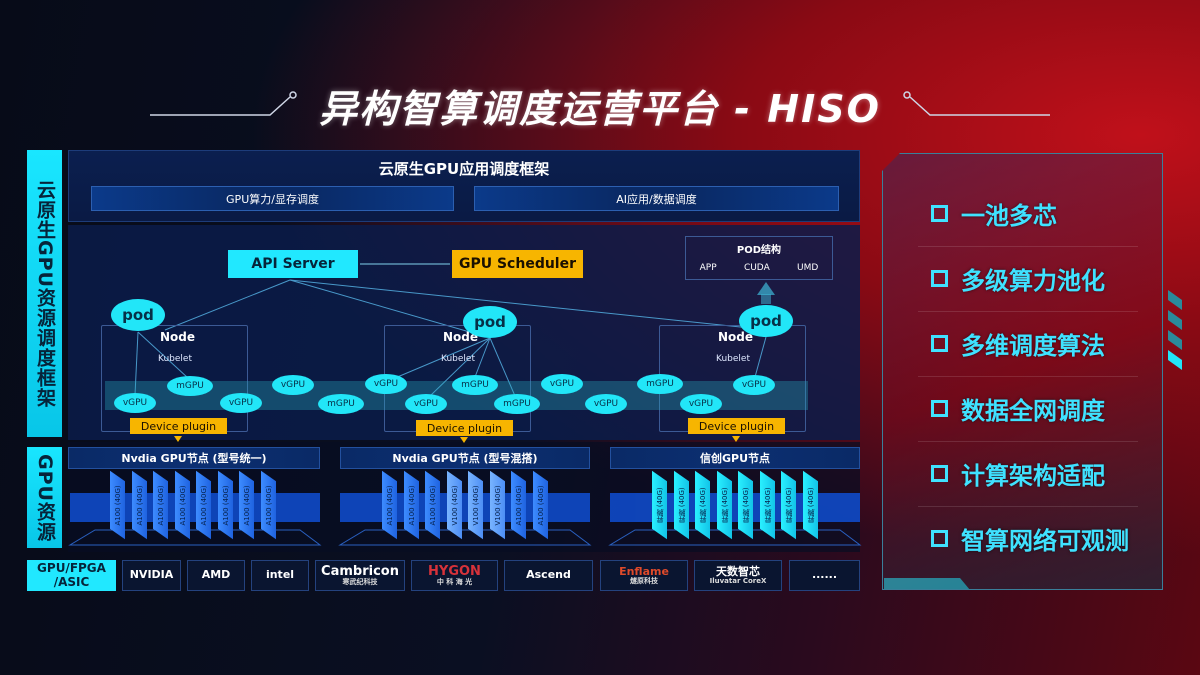  What do you see at coordinates (360, 571) in the screenshot?
I see `vendor-name: Cambricon` at bounding box center [360, 571].